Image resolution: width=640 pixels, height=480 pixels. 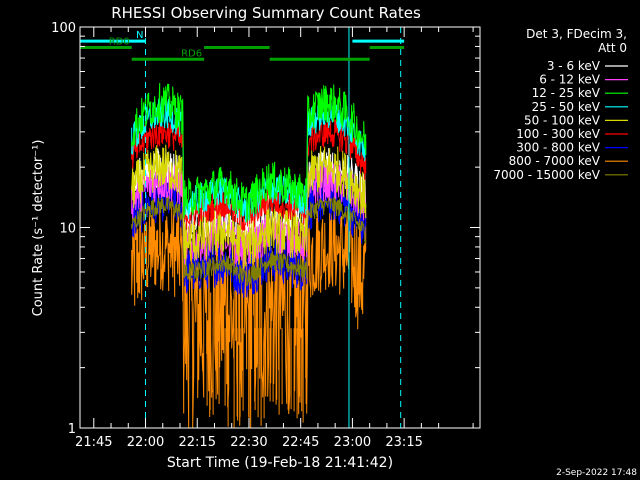 What do you see at coordinates (280, 463) in the screenshot?
I see `x-axis-label: Start Time (19-Feb-18 21:41:42)` at bounding box center [280, 463].